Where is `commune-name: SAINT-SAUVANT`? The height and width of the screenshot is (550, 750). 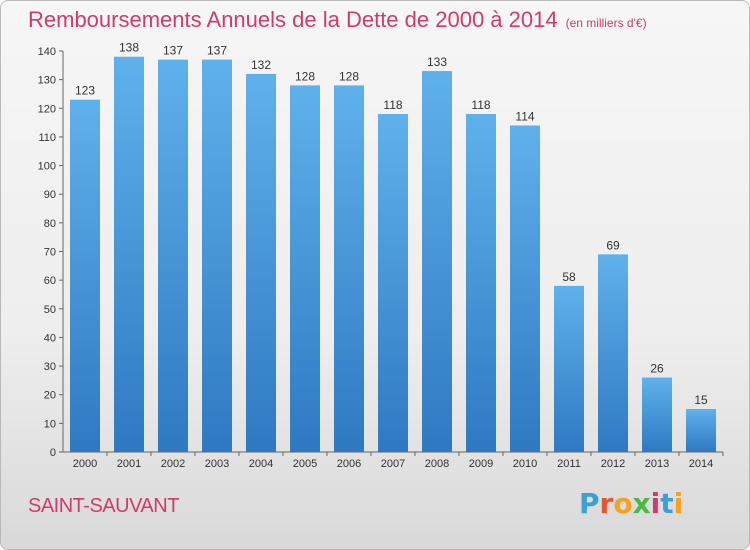
commune-name: SAINT-SAUVANT is located at coordinates (103, 506).